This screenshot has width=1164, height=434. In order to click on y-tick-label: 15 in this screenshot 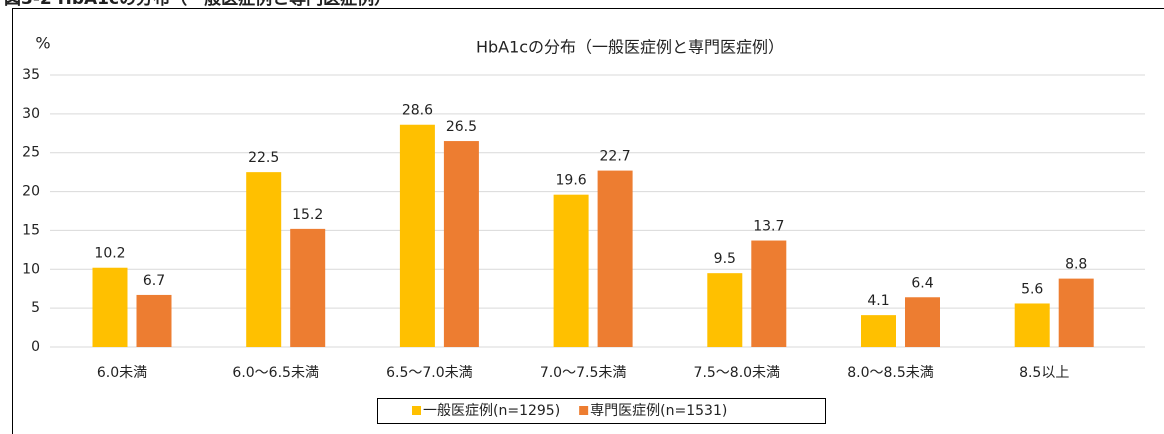, I will do `click(31, 230)`.